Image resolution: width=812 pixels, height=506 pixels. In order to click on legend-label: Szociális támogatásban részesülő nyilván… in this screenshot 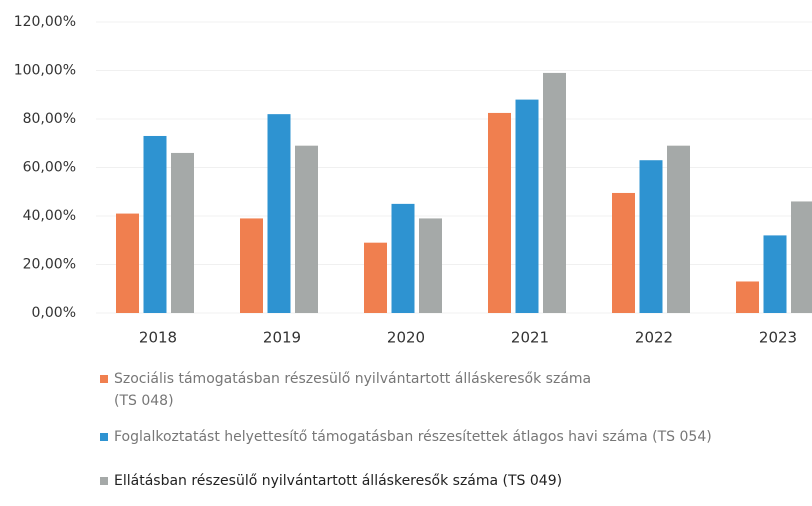, I will do `click(353, 390)`.